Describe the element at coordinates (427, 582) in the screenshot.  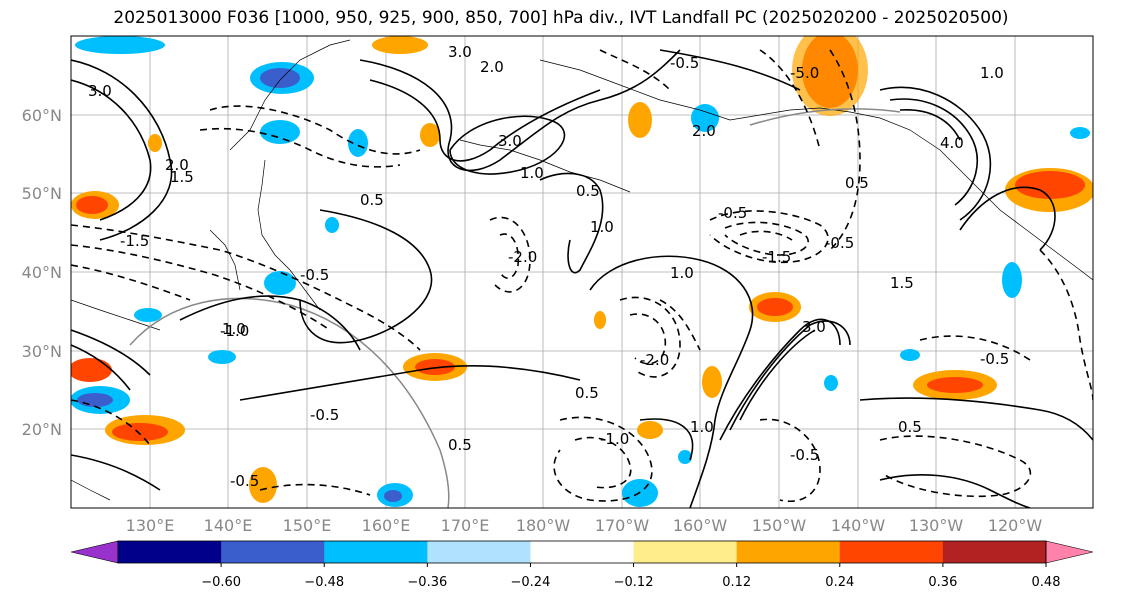
I see `colorbar-tick-label: −0.36` at that location.